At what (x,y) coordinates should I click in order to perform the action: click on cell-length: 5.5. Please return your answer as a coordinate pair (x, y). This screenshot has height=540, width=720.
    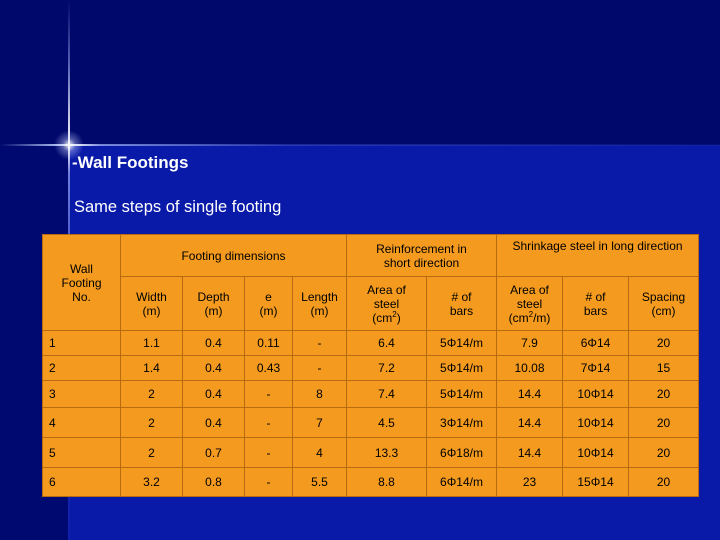
    Looking at the image, I should click on (319, 482).